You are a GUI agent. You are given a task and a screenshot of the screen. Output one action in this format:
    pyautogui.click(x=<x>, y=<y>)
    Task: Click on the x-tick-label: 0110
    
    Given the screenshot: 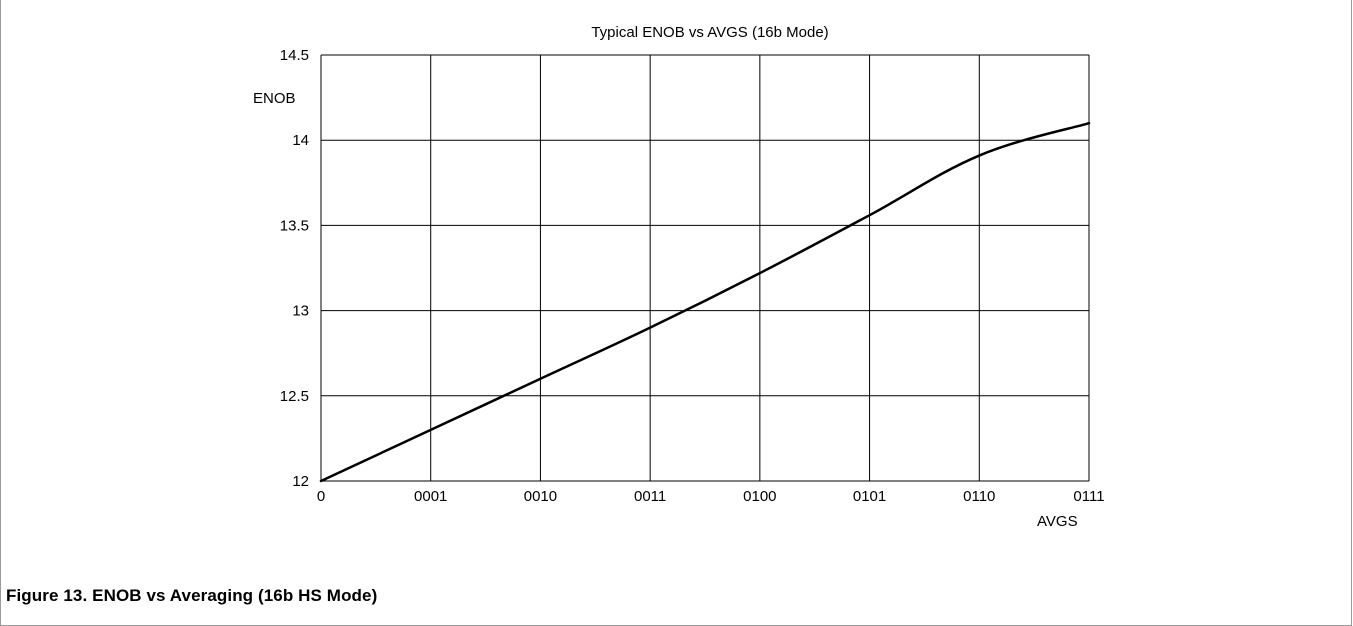 What is the action you would take?
    pyautogui.click(x=979, y=496)
    